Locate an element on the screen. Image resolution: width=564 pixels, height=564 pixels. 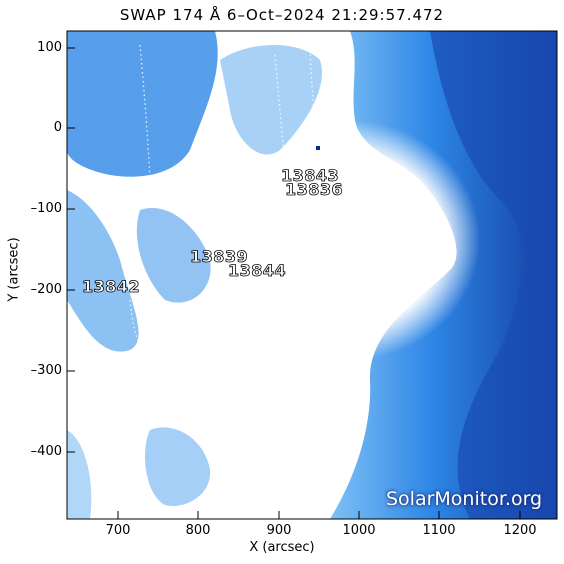
active-region-label: 13842 is located at coordinates (111, 287).